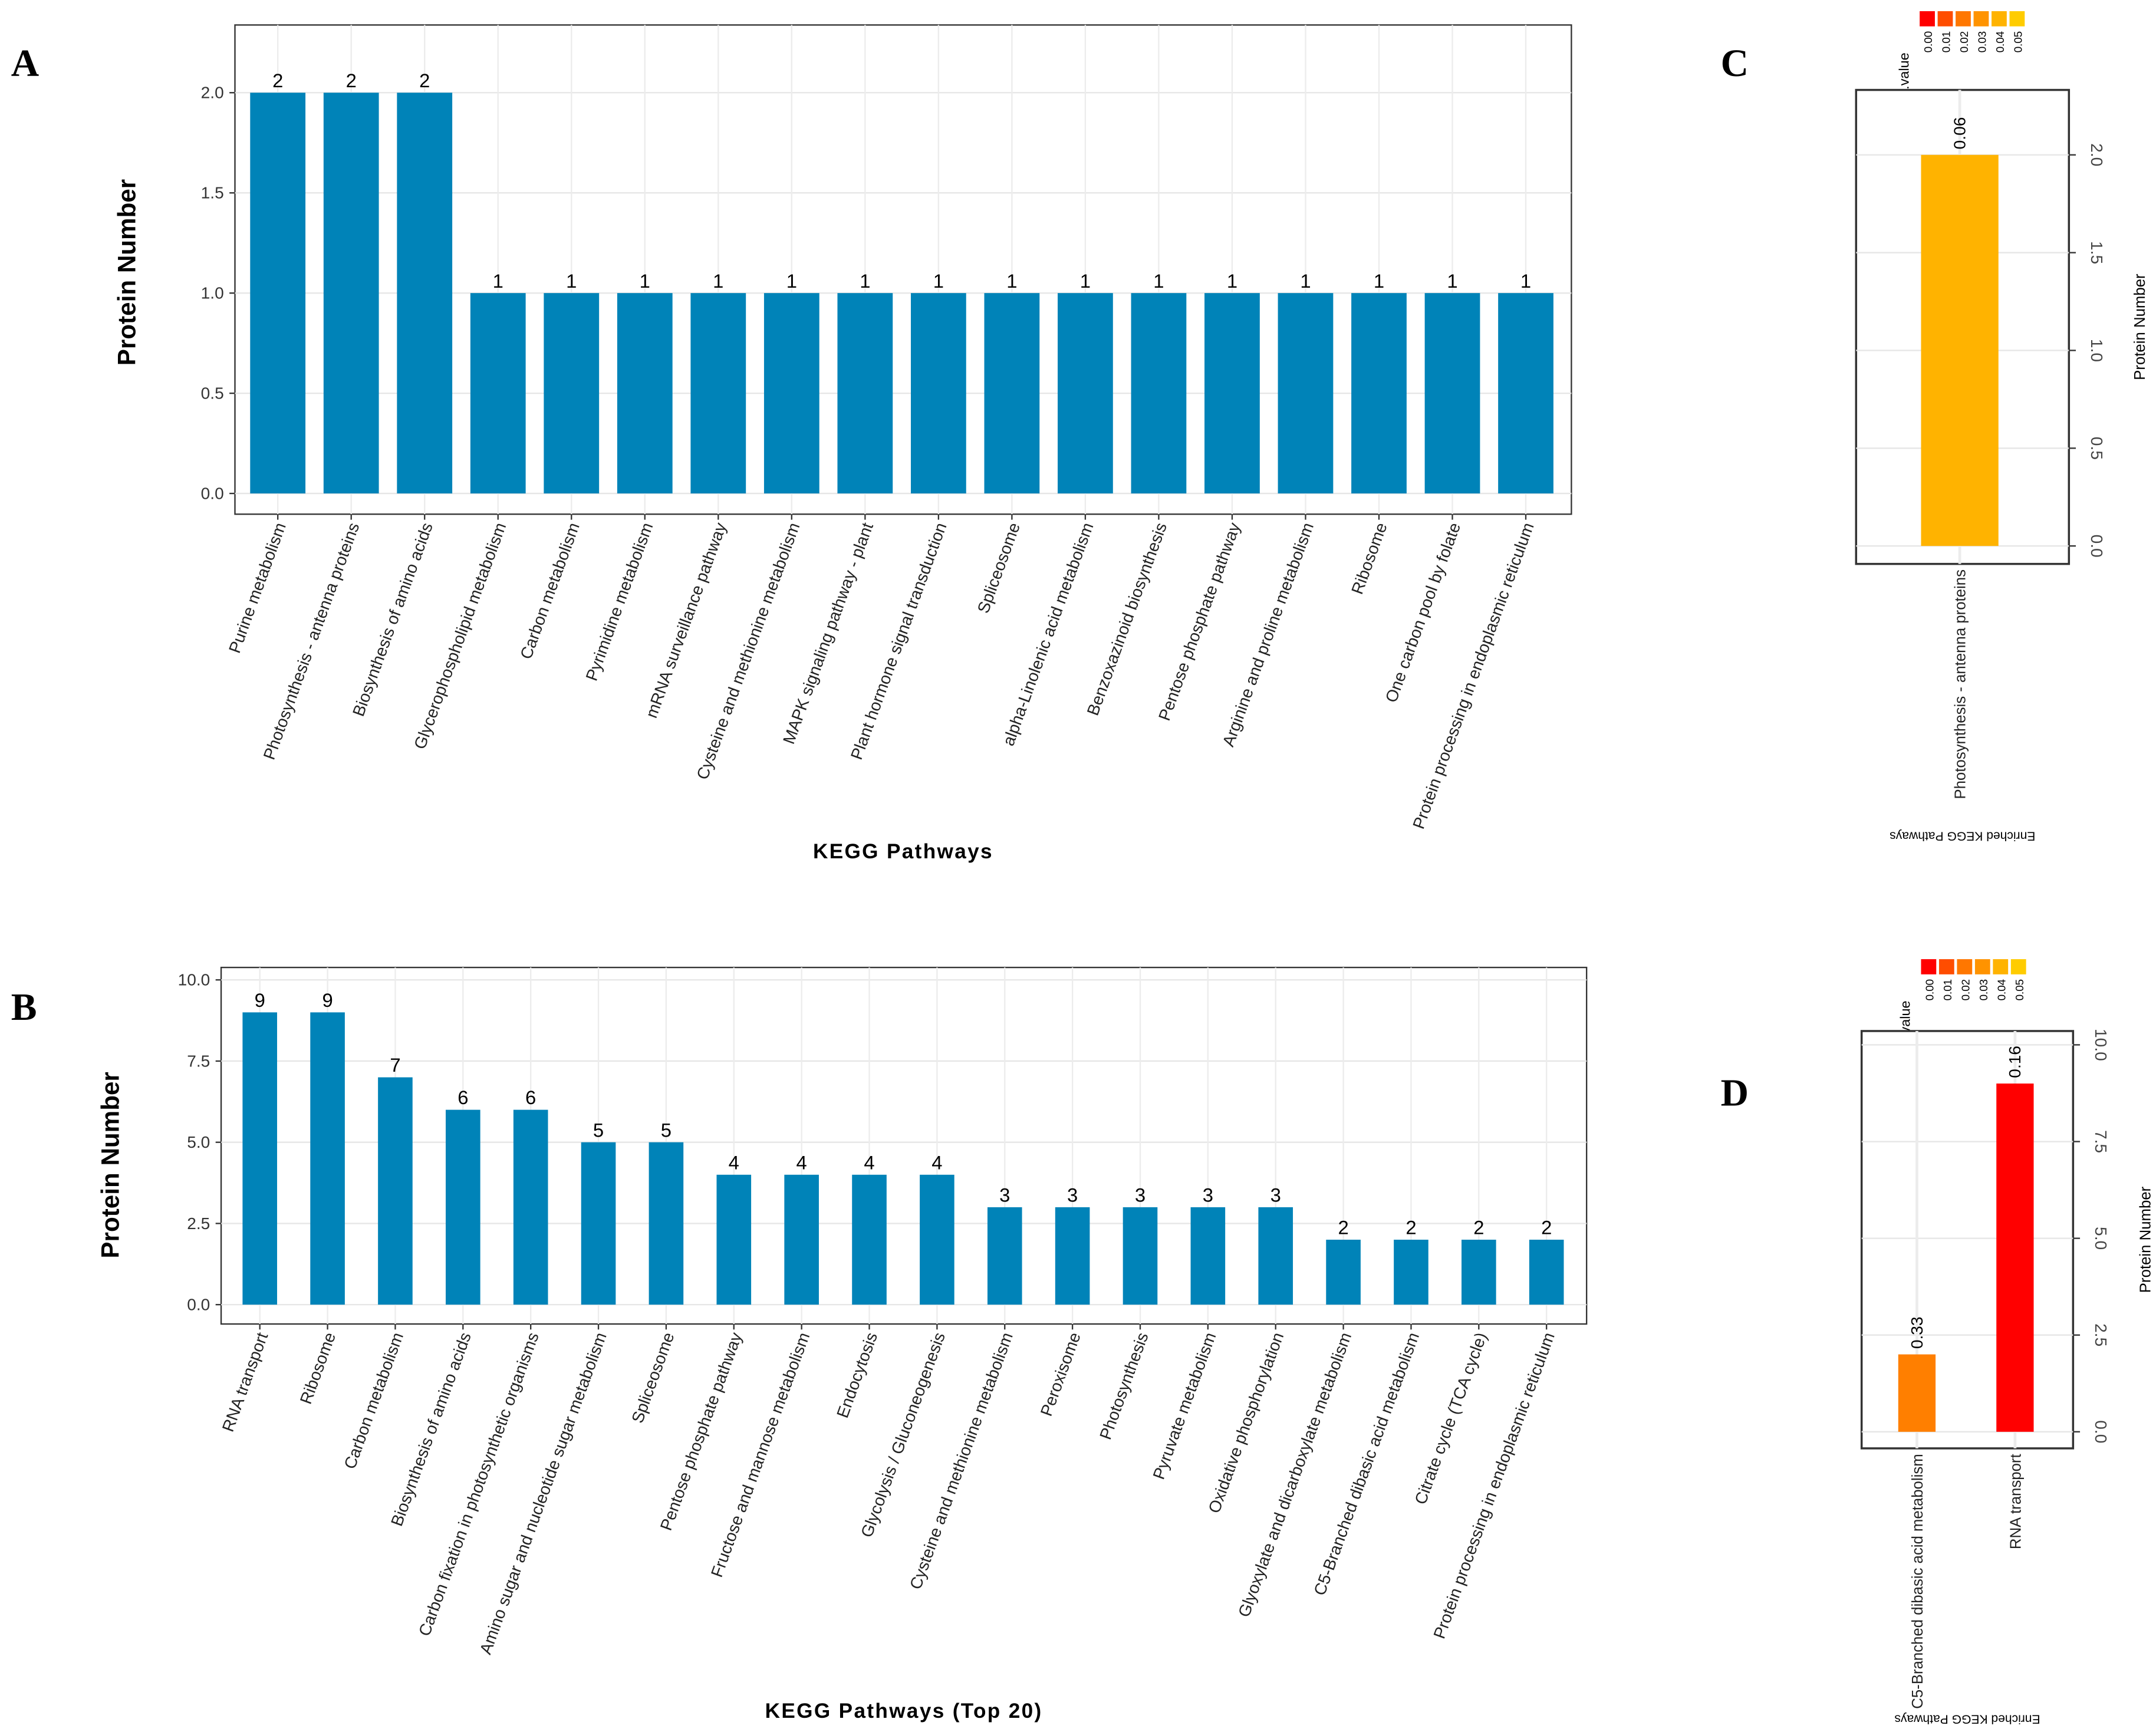  Describe the element at coordinates (530, 1097) in the screenshot. I see `bar-value-label: 6` at that location.